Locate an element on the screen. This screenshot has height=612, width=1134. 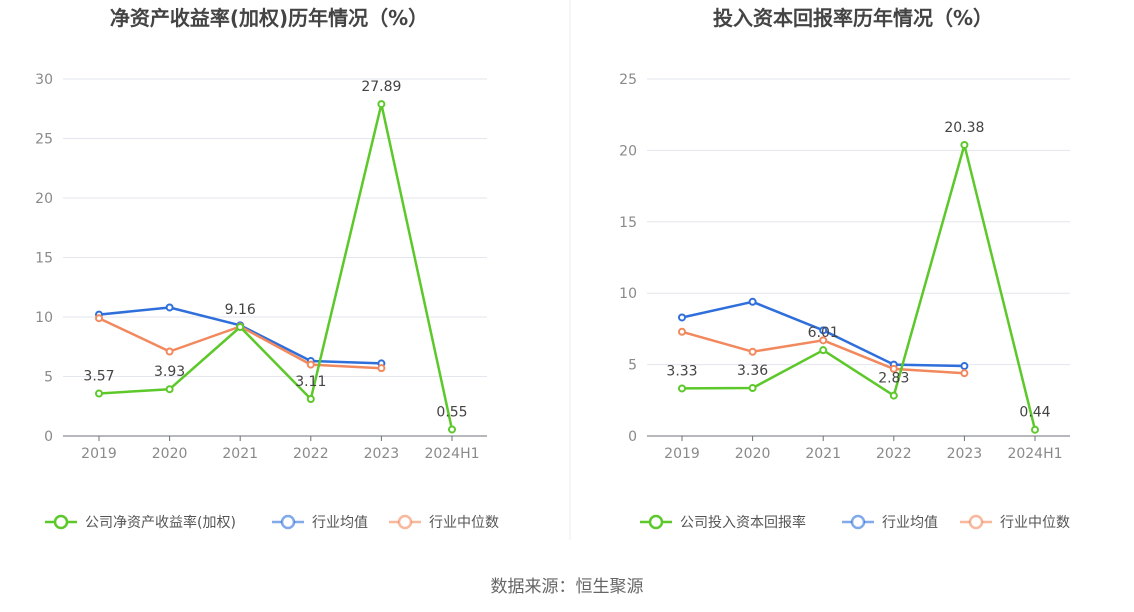
data-label: 3.57 is located at coordinates (98, 377).